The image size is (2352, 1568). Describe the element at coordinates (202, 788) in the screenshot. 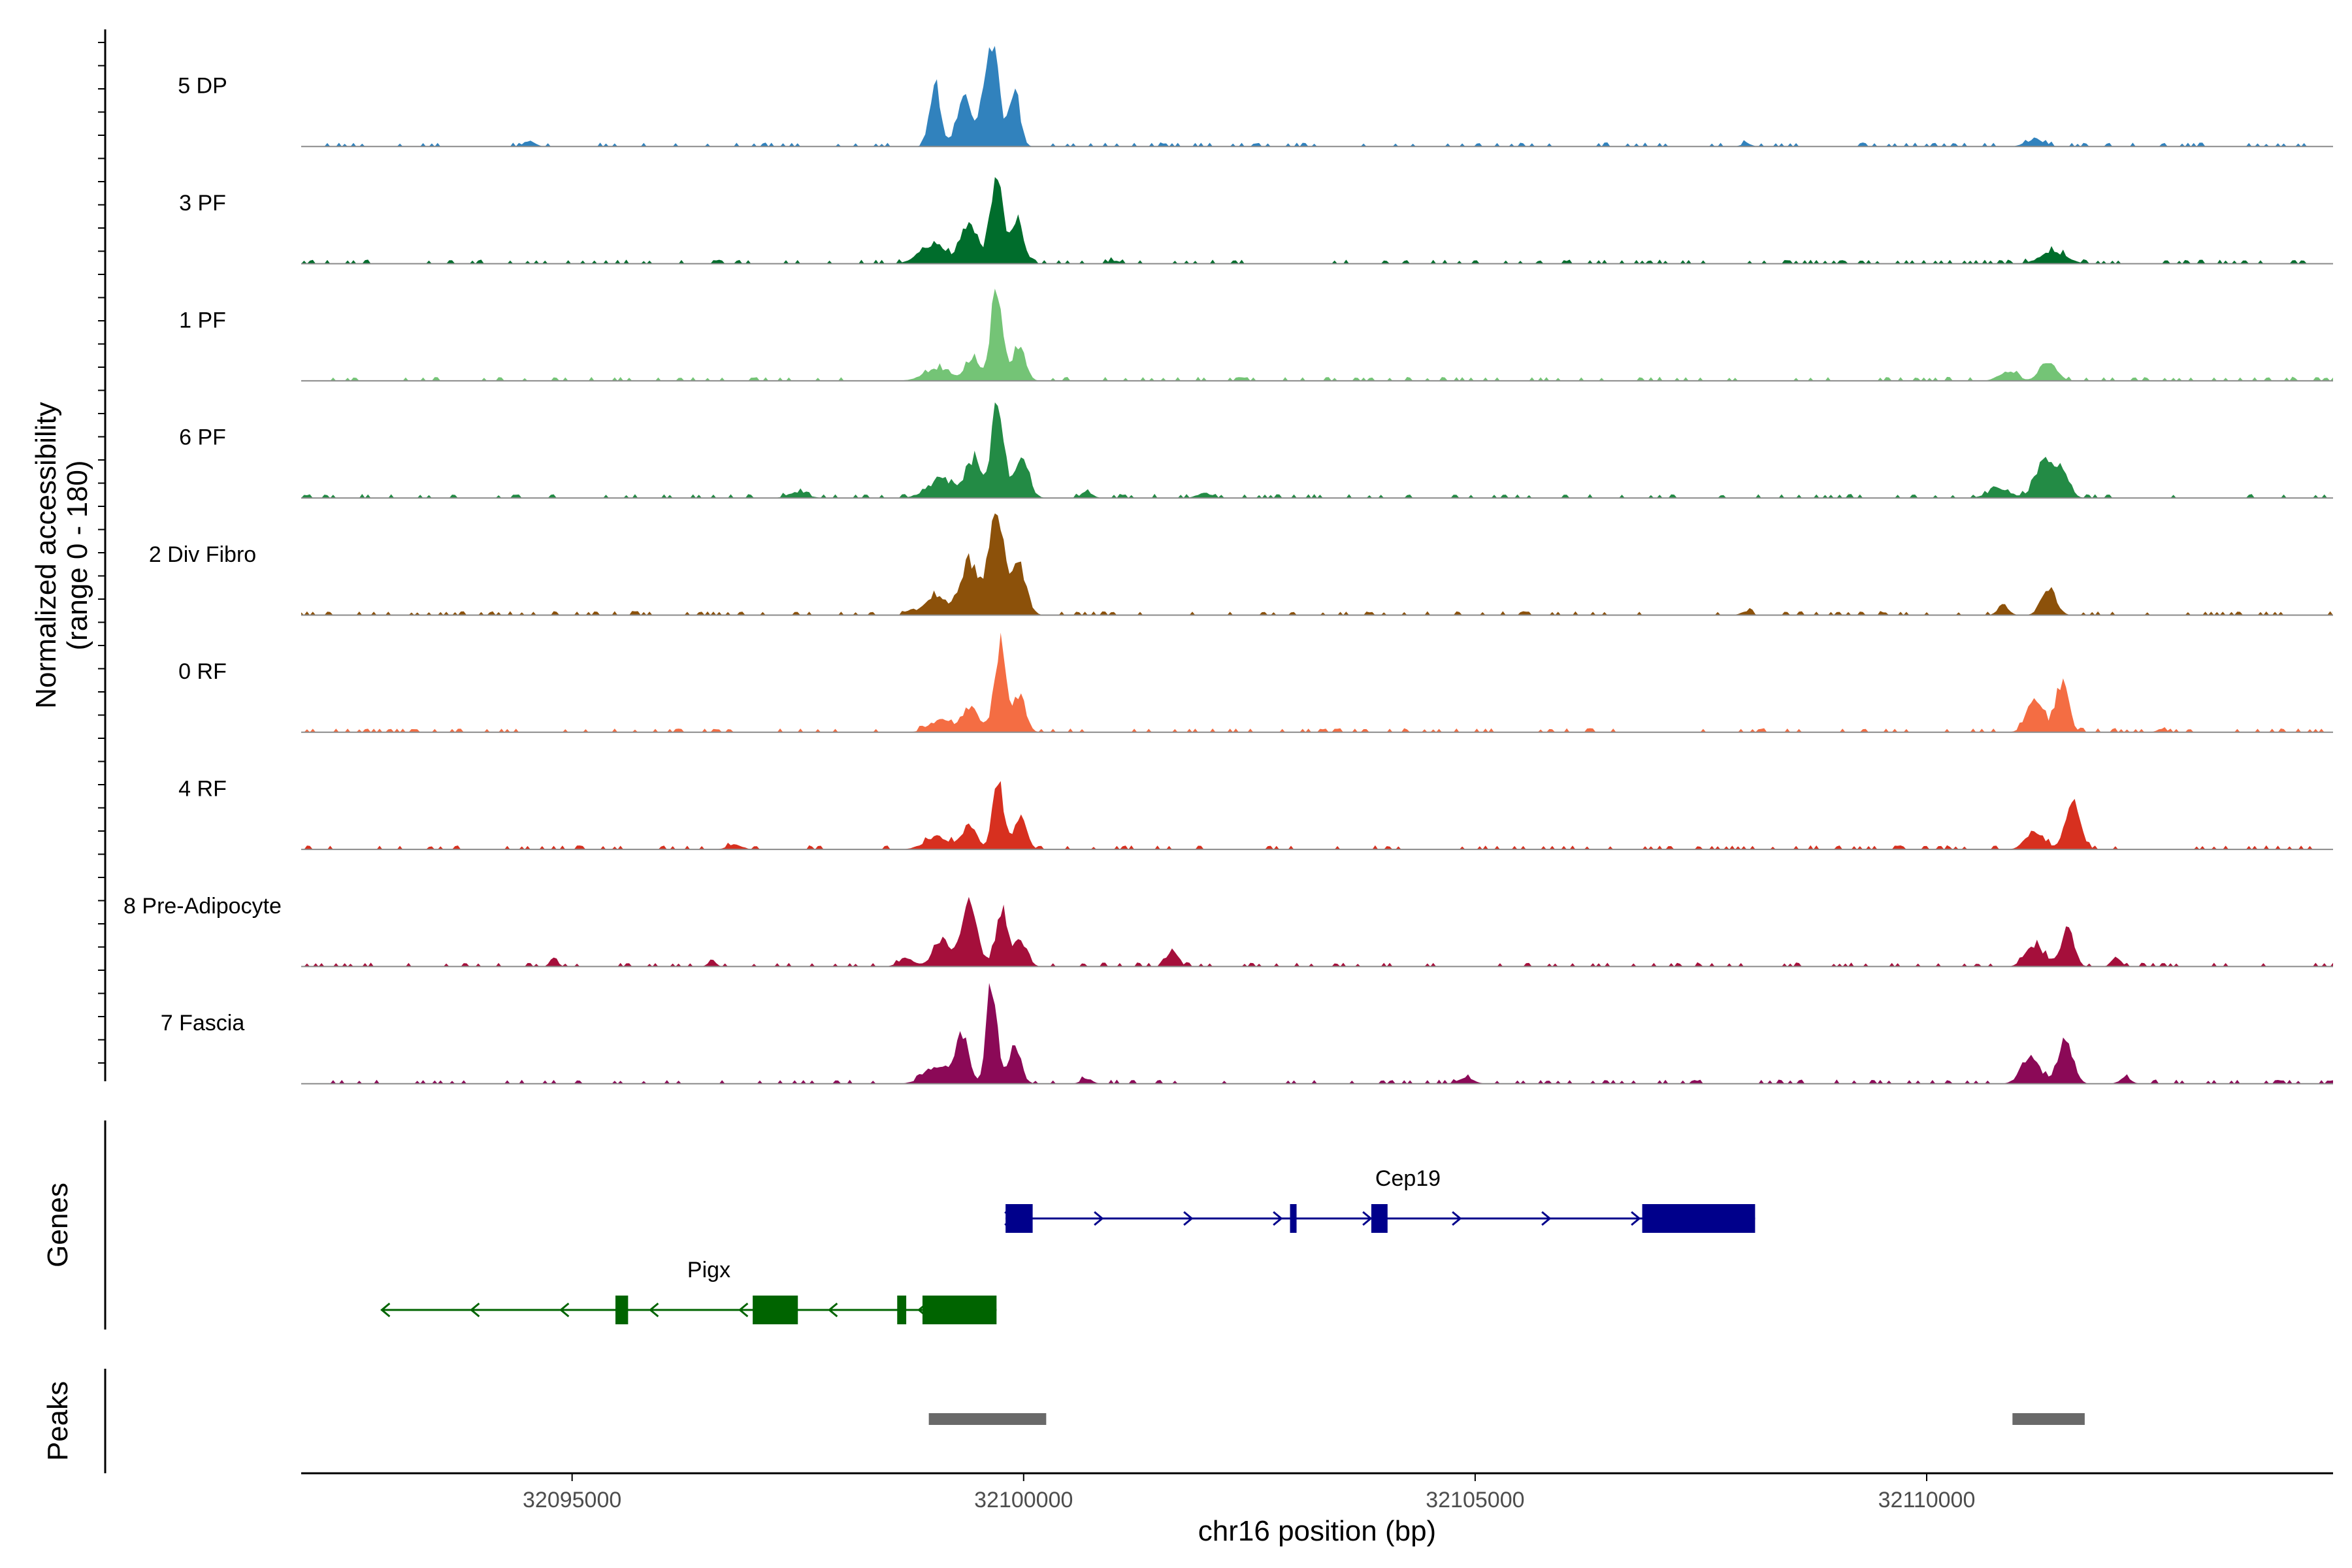

I see `track-label-4-rf: 4 RF` at that location.